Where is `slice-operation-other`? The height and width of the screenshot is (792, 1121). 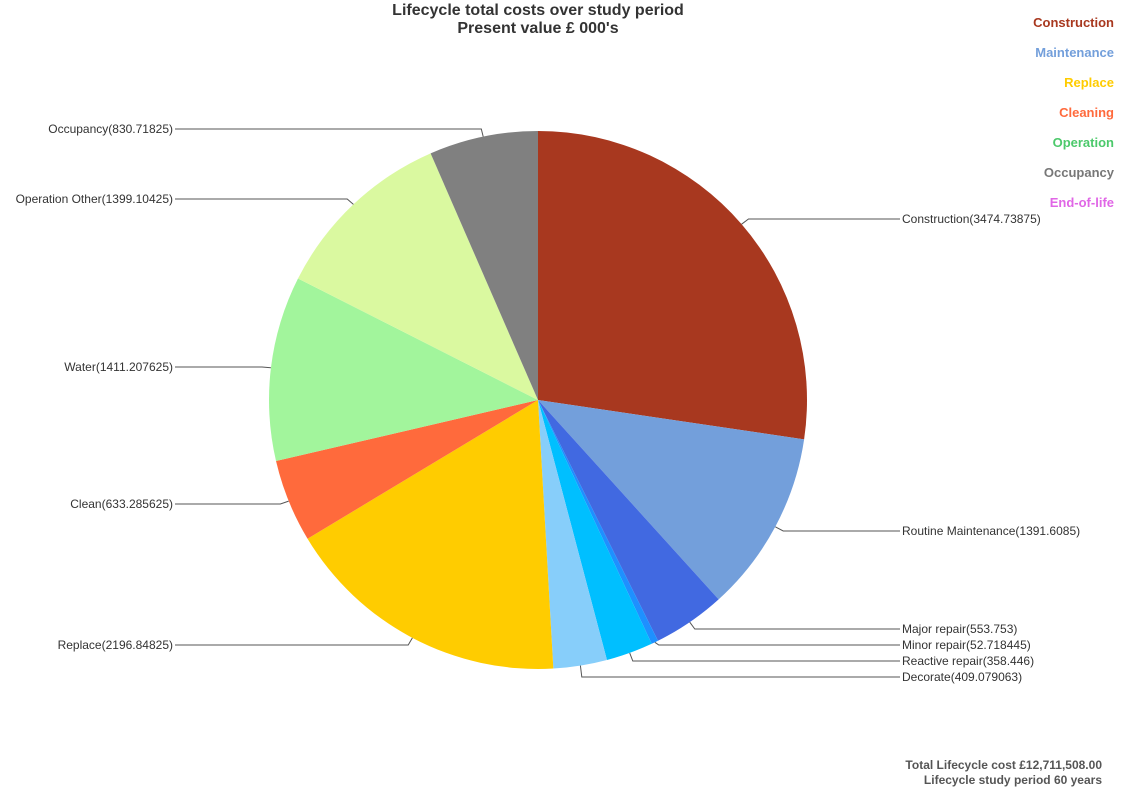 slice-operation-other is located at coordinates (418, 276).